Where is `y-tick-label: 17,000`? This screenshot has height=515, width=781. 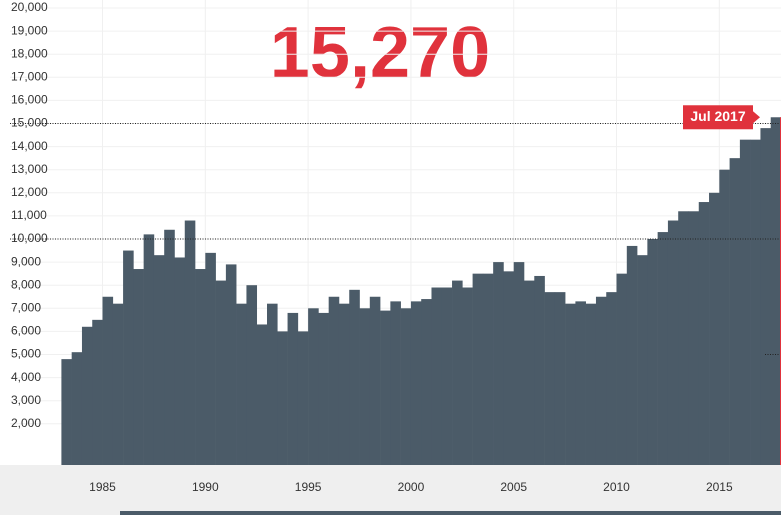 y-tick-label: 17,000 is located at coordinates (29, 76).